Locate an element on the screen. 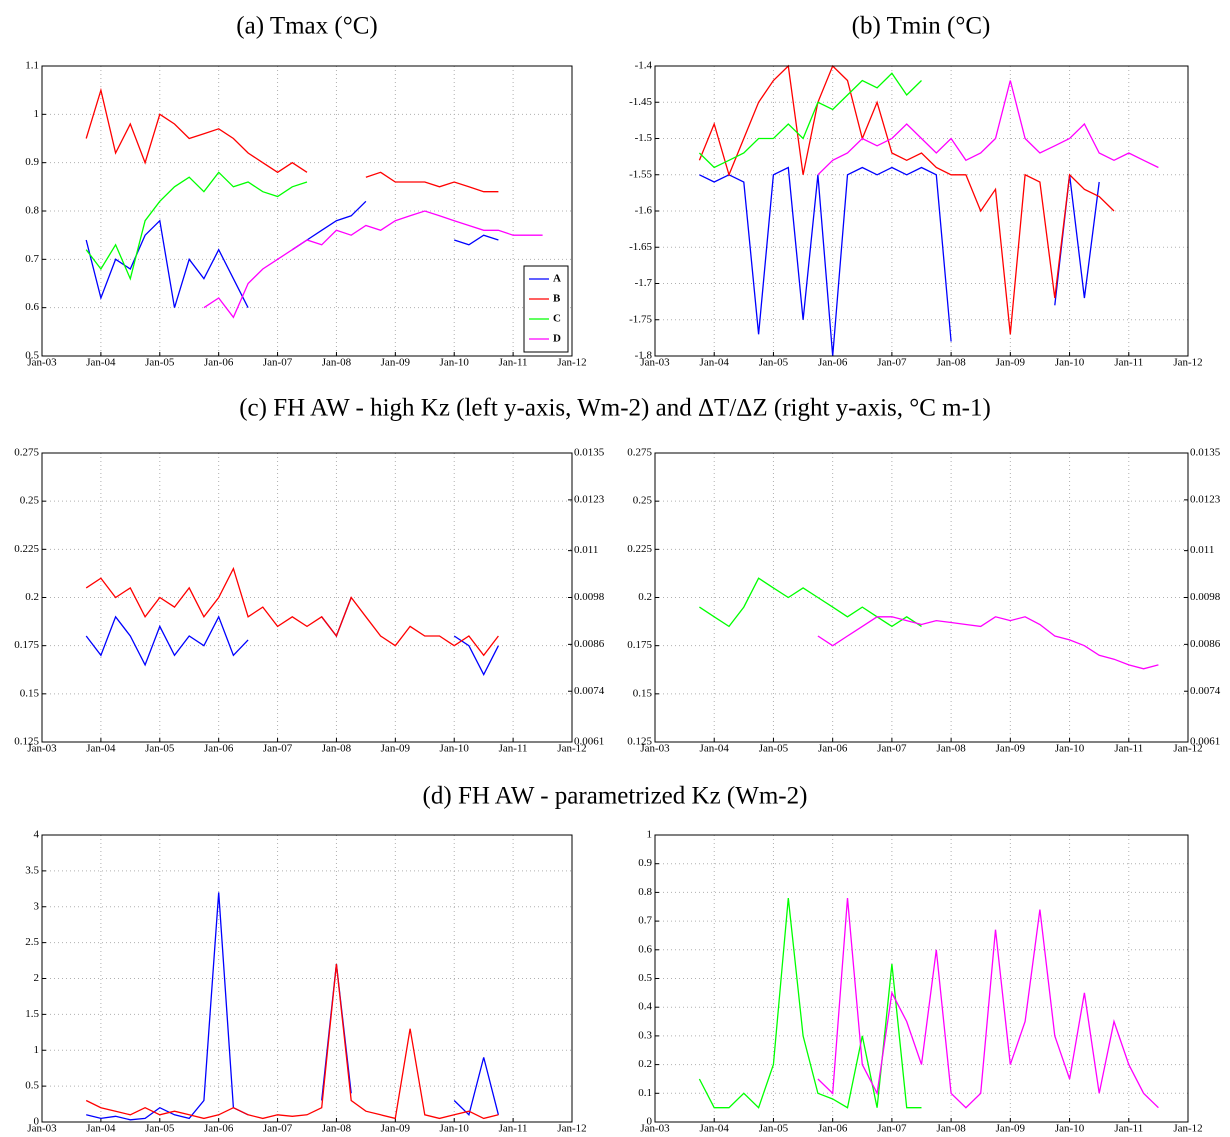 This screenshot has height=1137, width=1230. y-tick-label: -1.65 is located at coordinates (640, 247).